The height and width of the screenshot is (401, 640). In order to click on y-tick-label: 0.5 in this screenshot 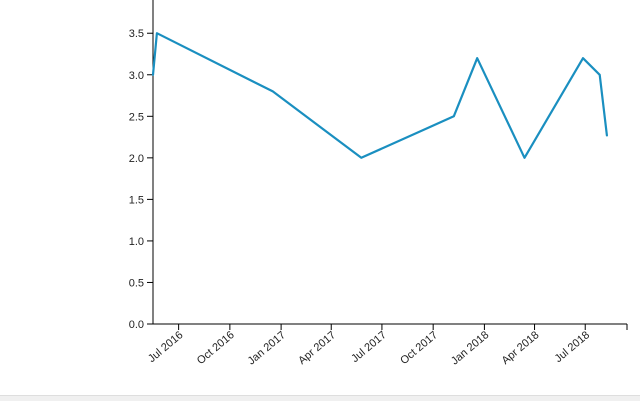, I will do `click(136, 283)`.